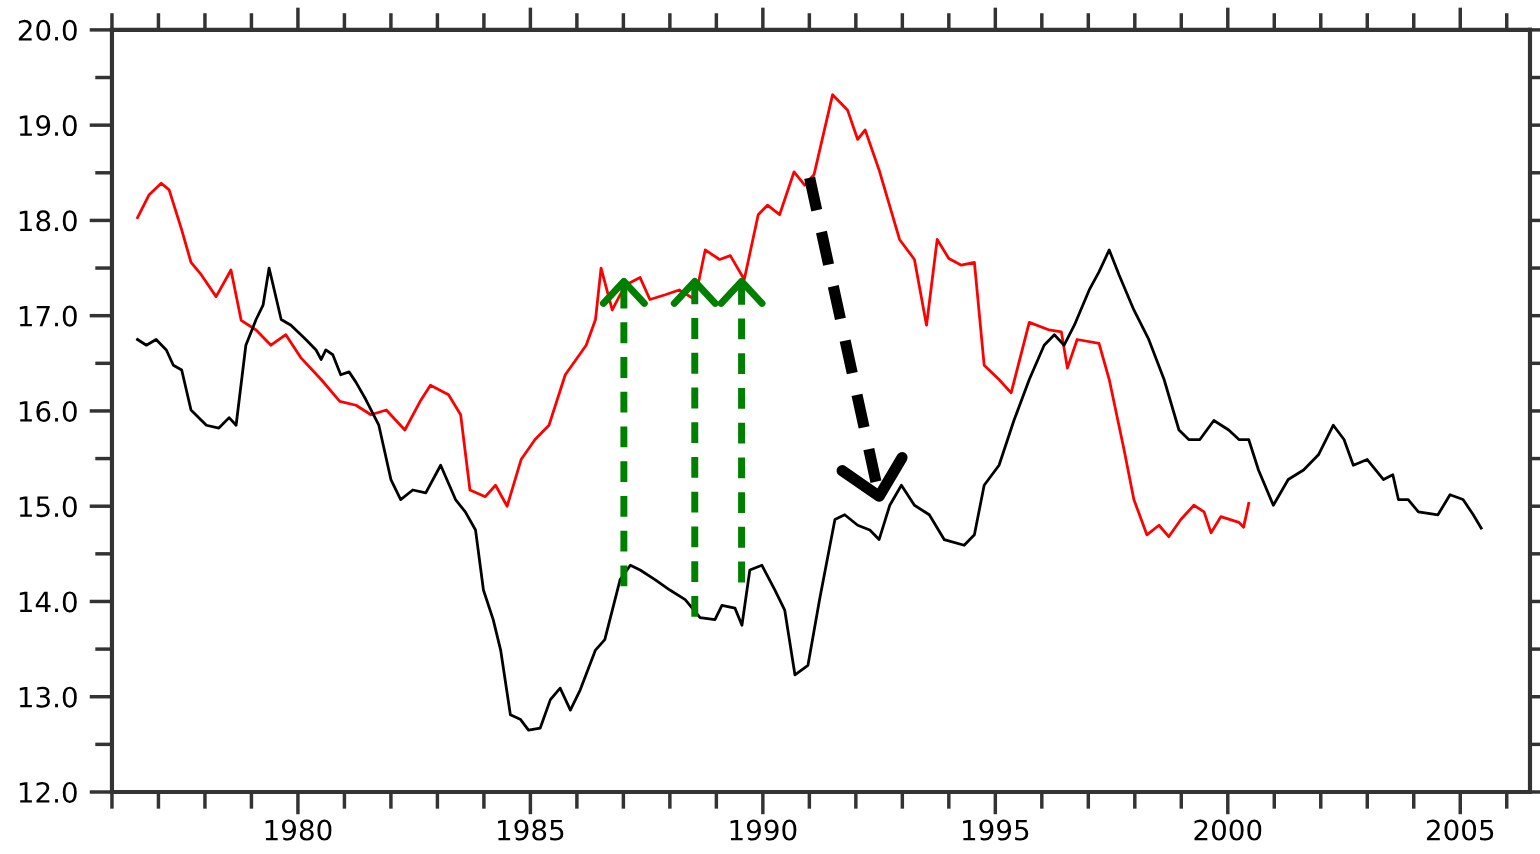 The width and height of the screenshot is (1540, 854). What do you see at coordinates (48, 602) in the screenshot?
I see `y-tick-label: 14.0` at bounding box center [48, 602].